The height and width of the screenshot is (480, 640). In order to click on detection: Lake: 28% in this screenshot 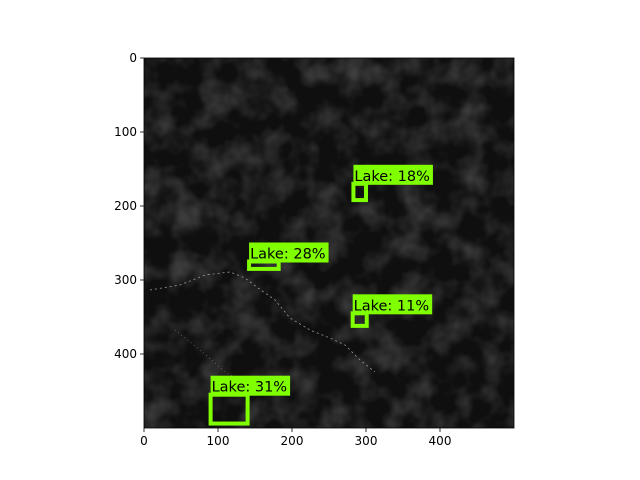, I will do `click(288, 256)`.